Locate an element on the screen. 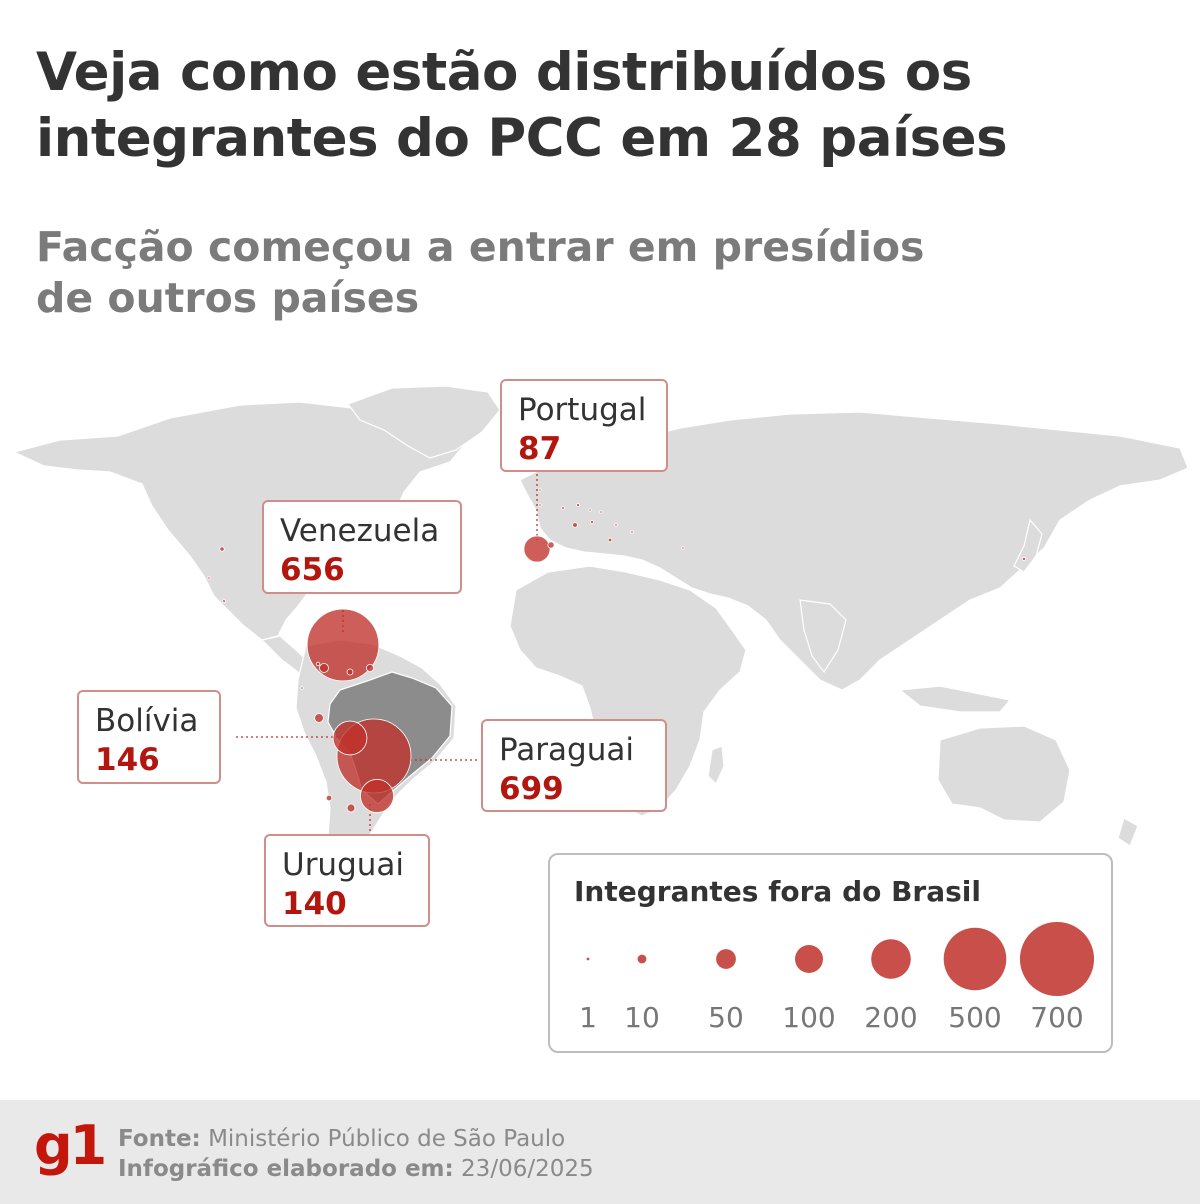  callout-country: Uruguai is located at coordinates (343, 865).